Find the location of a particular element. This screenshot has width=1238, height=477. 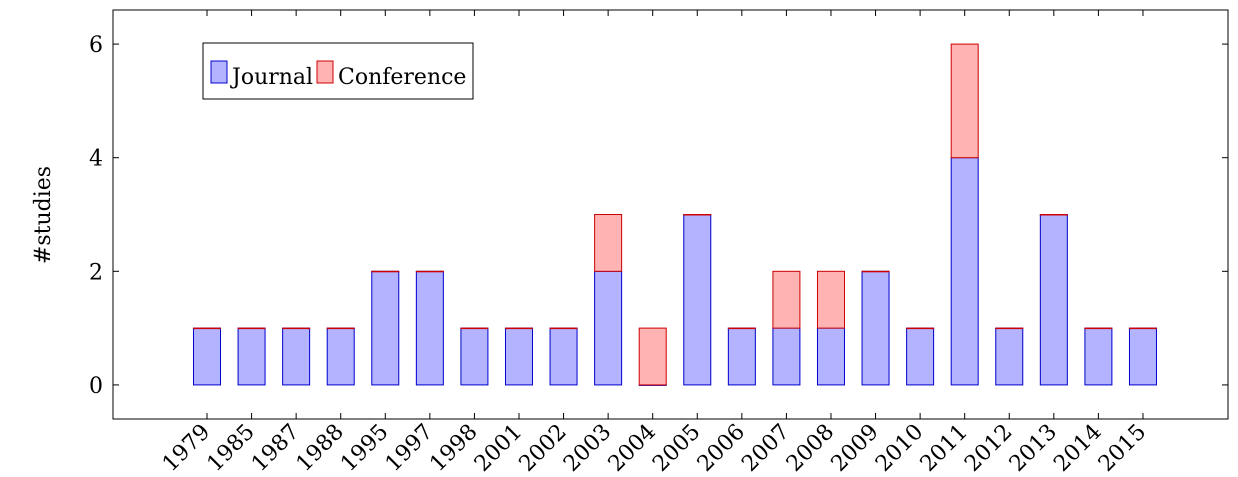

legend: Journal Conference is located at coordinates (338, 71).